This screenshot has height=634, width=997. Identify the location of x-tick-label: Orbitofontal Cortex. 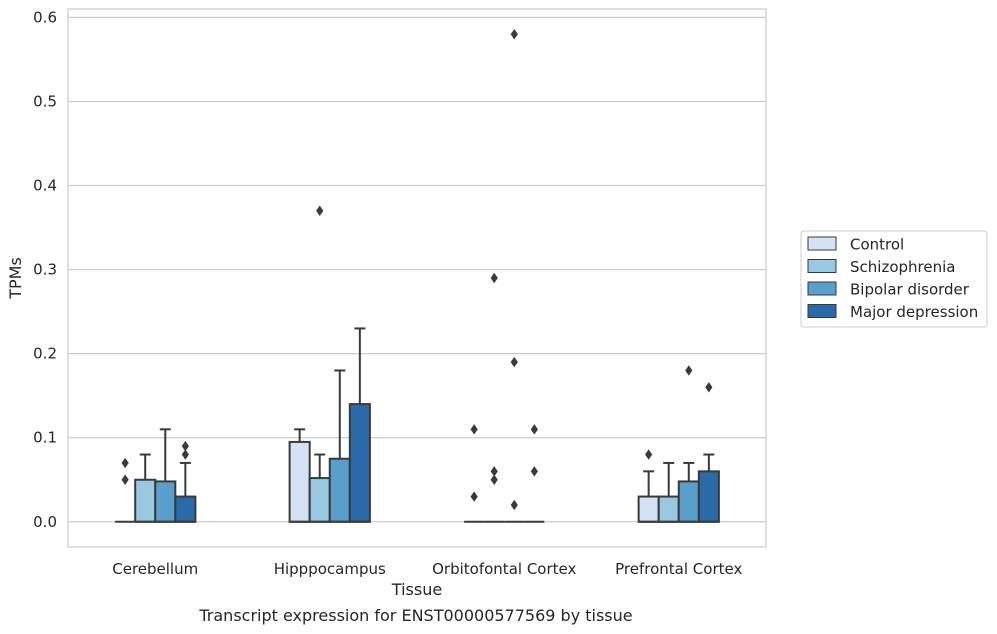
(504, 569).